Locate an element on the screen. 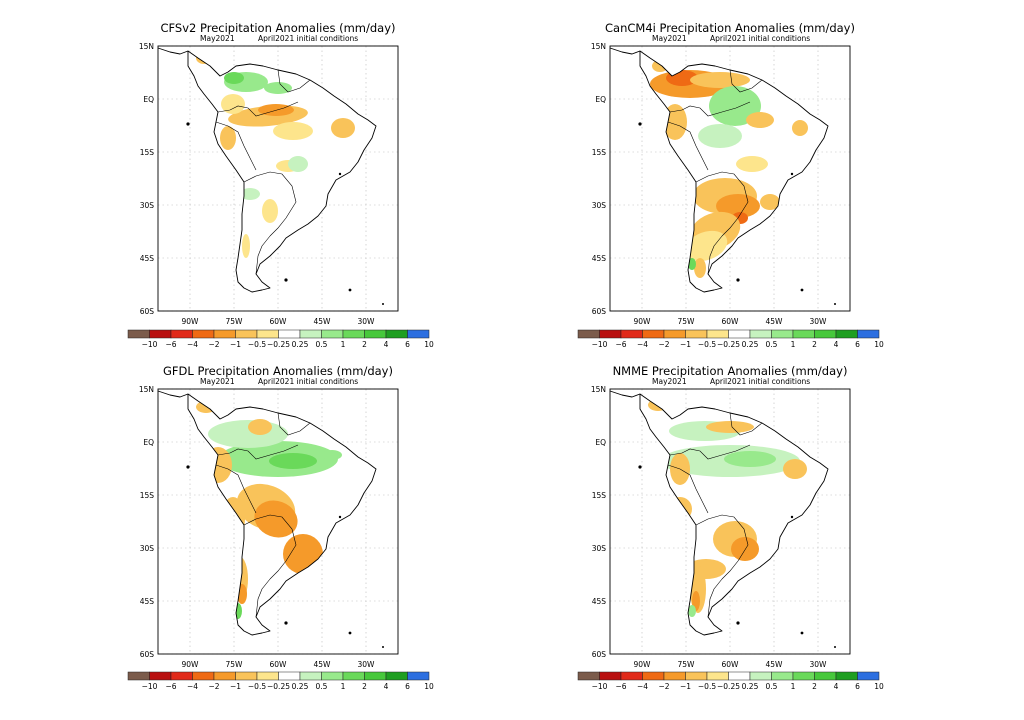 The image size is (1024, 720). colorbar-label: 4 is located at coordinates (836, 344).